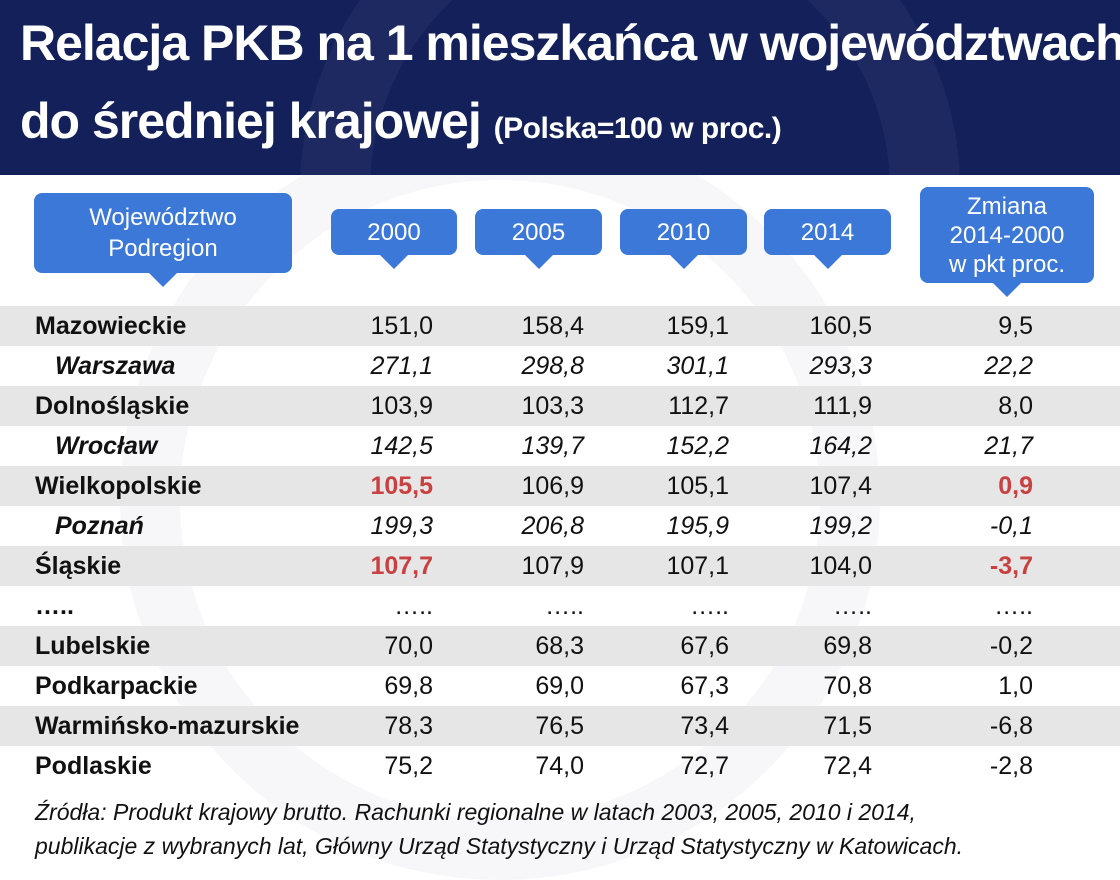  Describe the element at coordinates (852, 606) in the screenshot. I see `value-2014: …..` at that location.